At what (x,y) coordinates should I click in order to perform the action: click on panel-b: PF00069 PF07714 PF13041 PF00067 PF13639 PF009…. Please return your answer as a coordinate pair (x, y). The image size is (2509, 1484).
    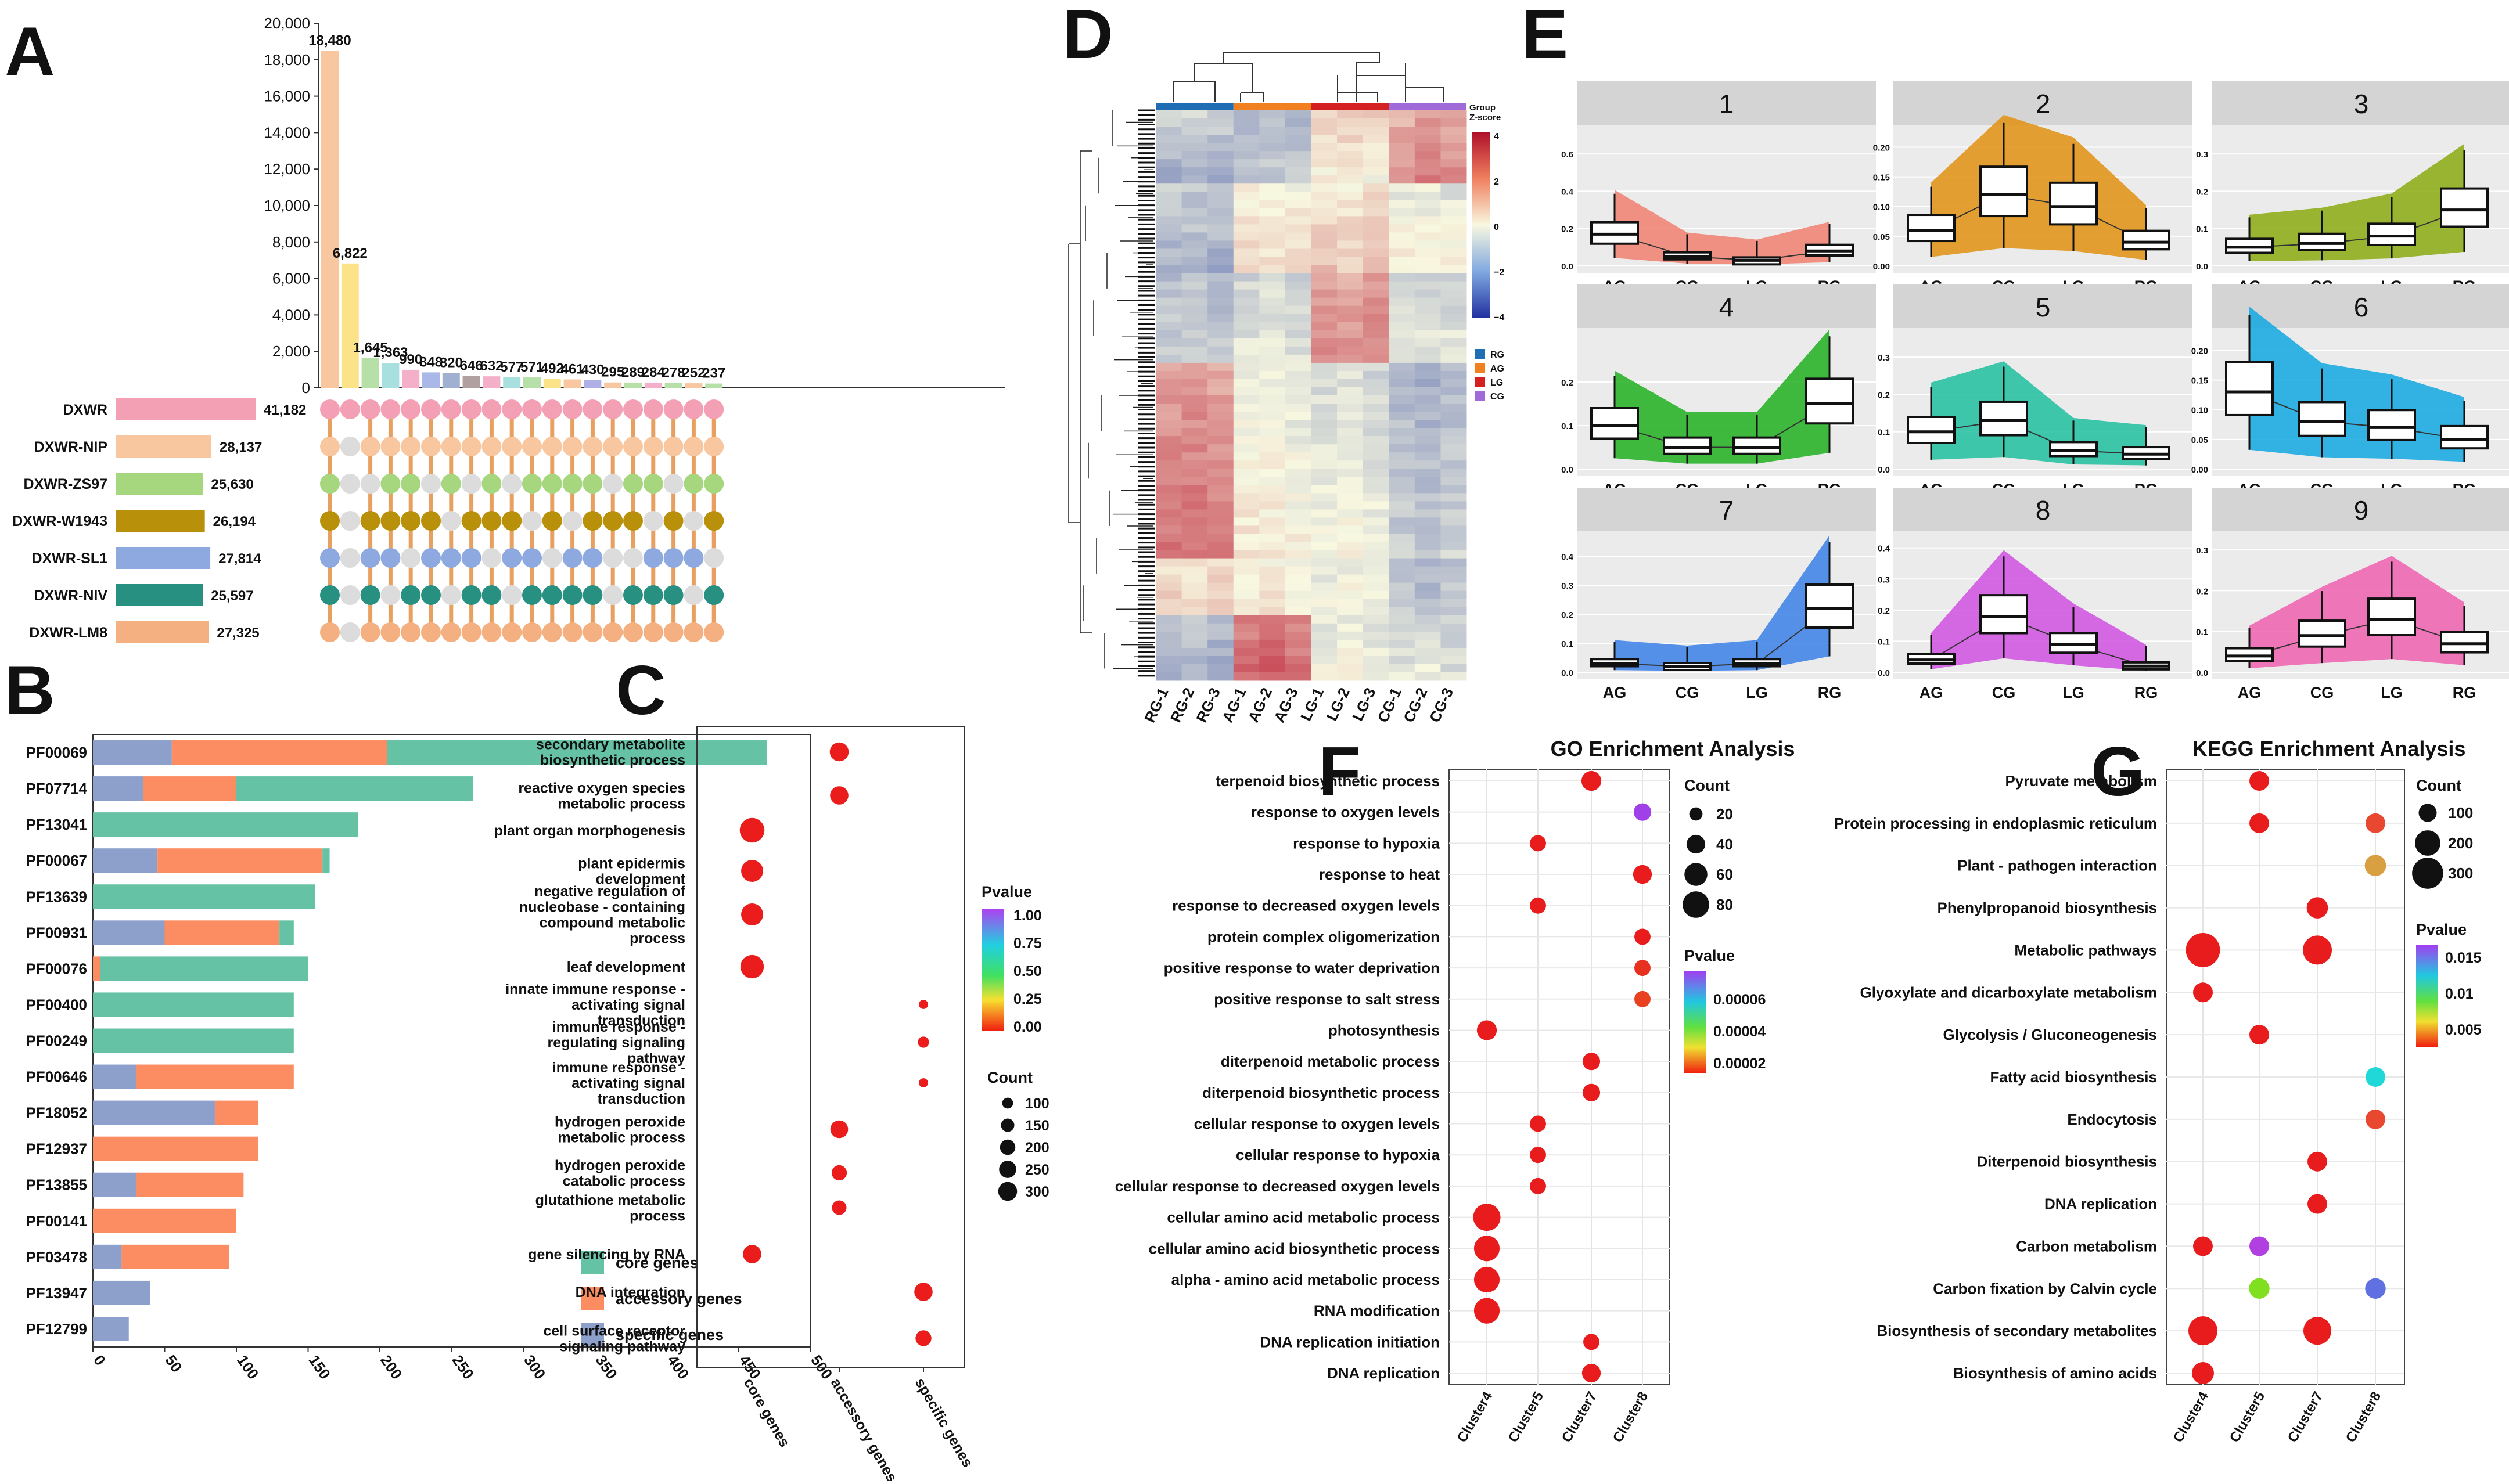
    Looking at the image, I should click on (431, 1058).